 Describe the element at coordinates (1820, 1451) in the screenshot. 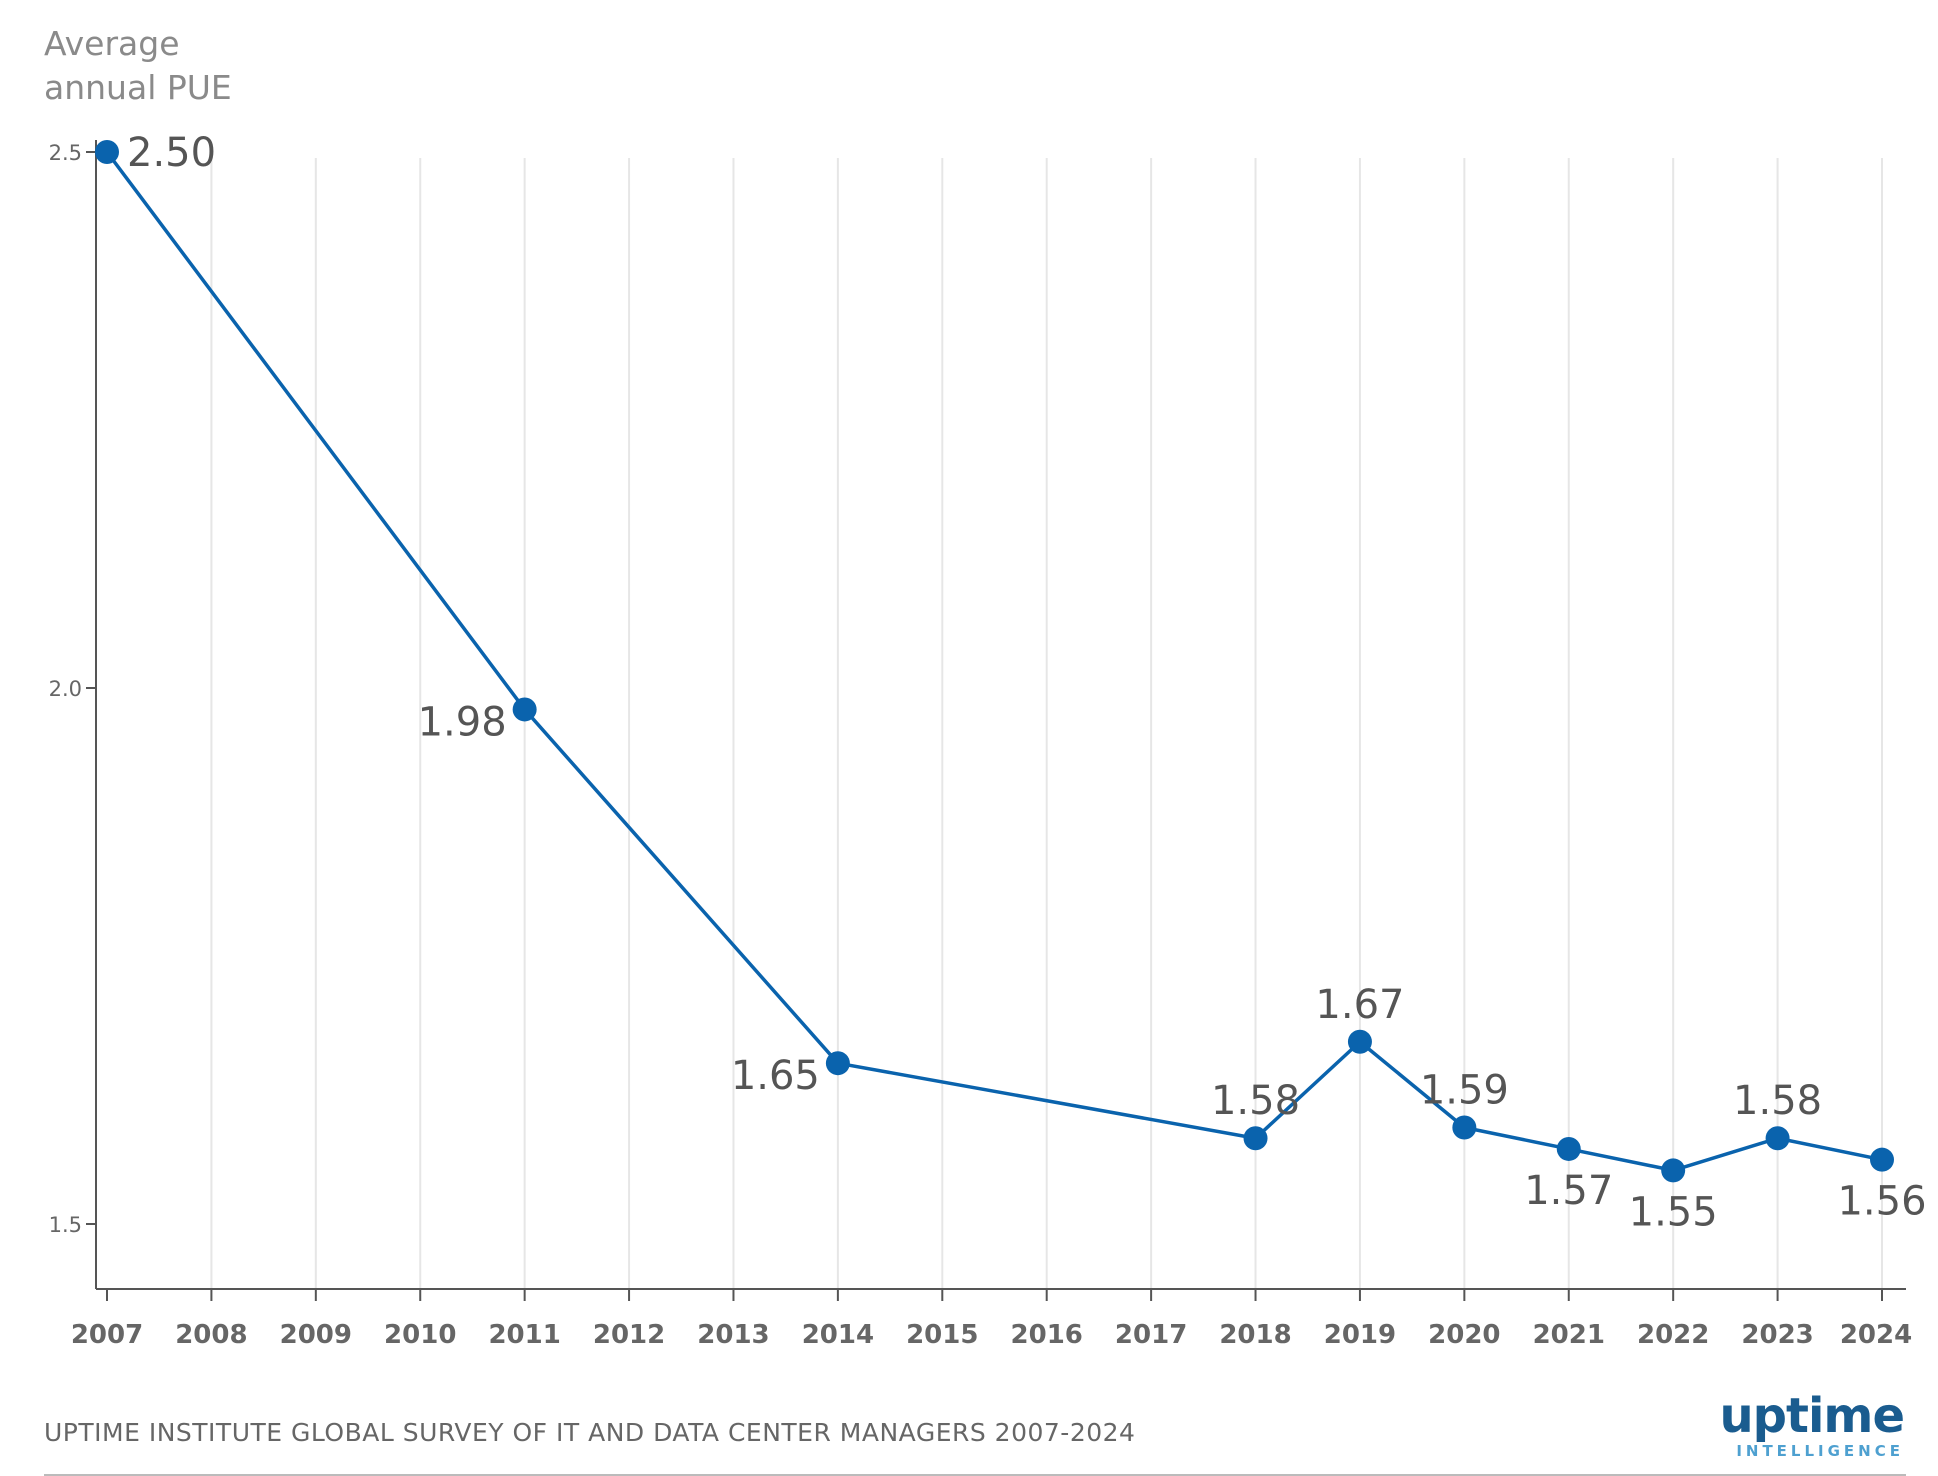

I see `logo-subtitle: INTELLIGENCE` at that location.